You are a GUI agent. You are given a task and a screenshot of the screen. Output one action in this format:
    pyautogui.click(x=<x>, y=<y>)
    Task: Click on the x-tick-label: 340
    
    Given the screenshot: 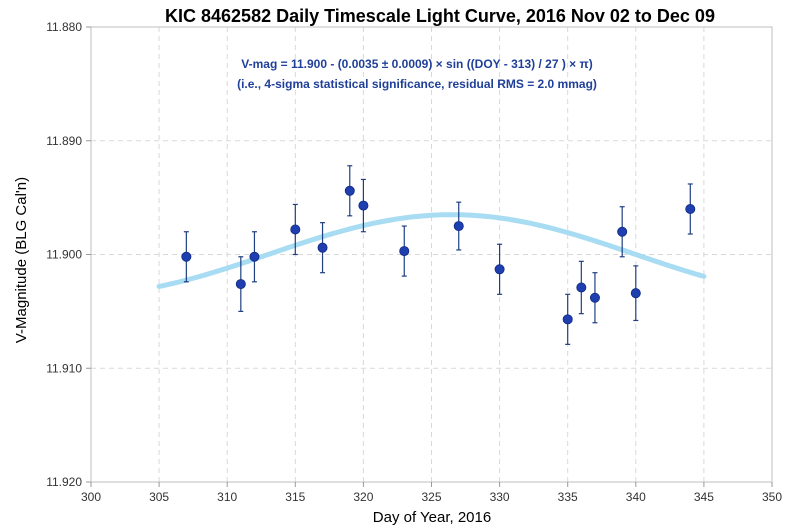 What is the action you would take?
    pyautogui.click(x=636, y=497)
    